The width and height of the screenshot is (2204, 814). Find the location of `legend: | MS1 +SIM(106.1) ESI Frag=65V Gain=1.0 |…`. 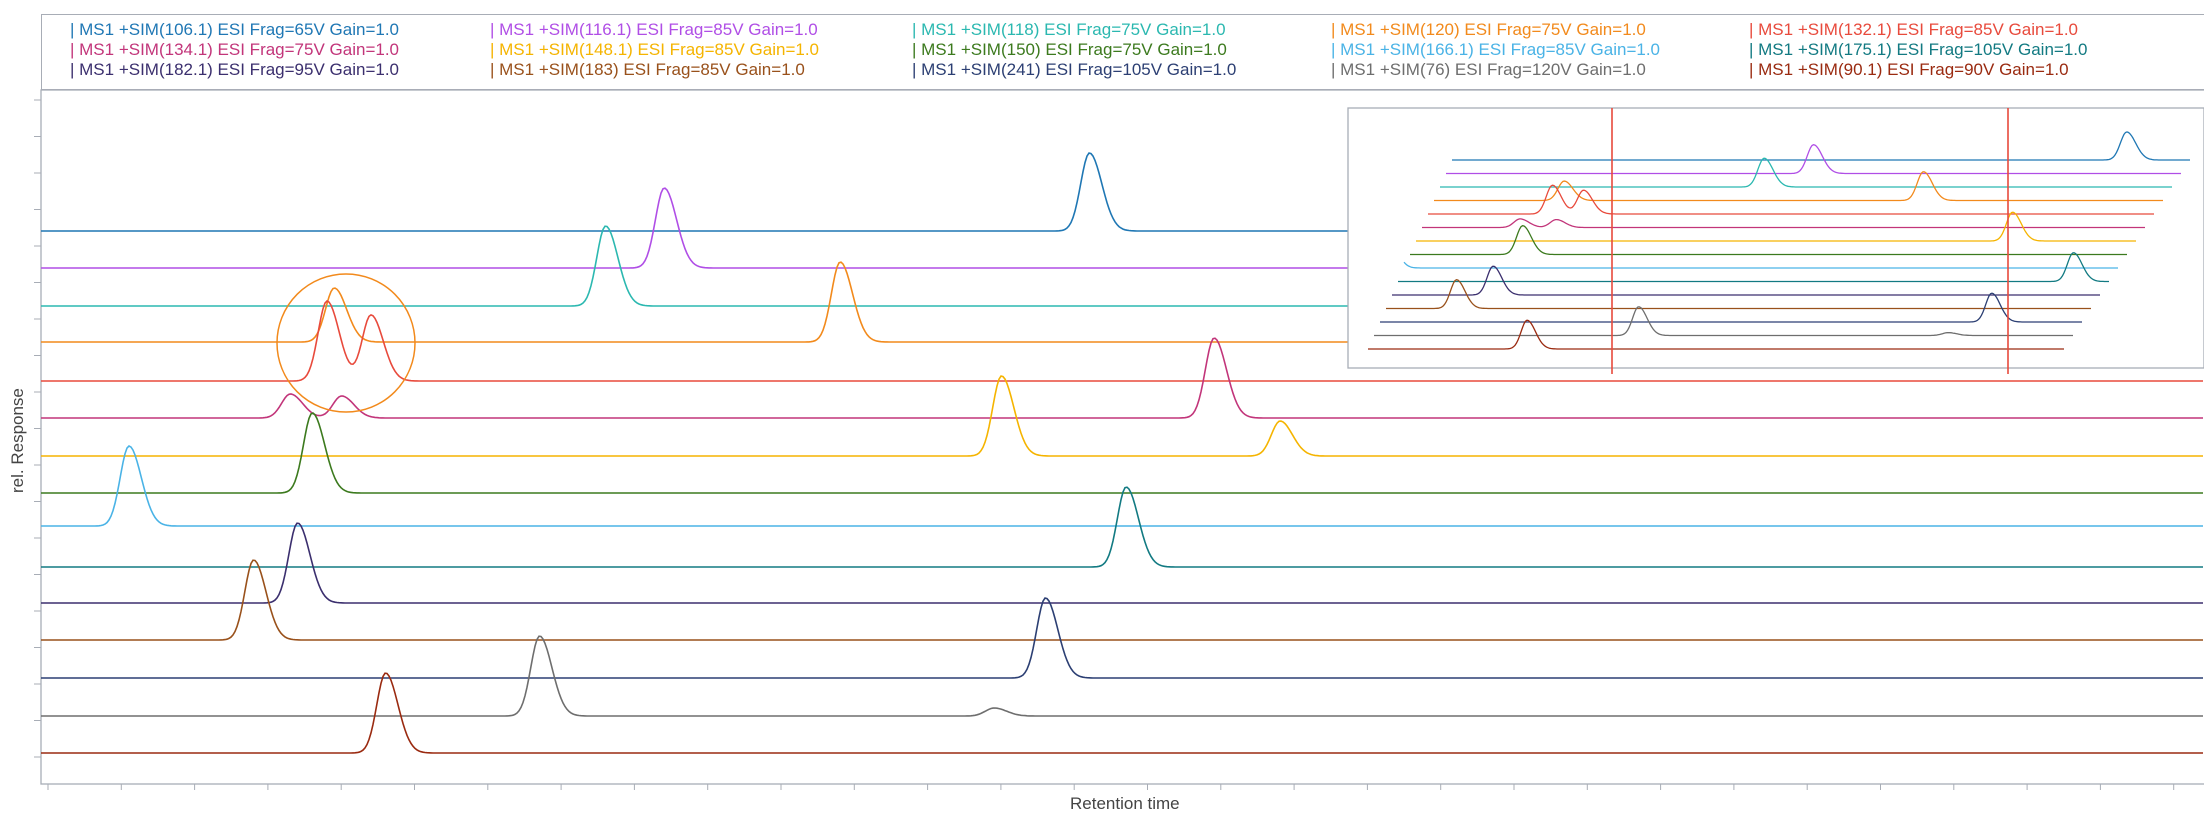

legend: | MS1 +SIM(106.1) ESI Frag=65V Gain=1.0 |… is located at coordinates (1122, 52).